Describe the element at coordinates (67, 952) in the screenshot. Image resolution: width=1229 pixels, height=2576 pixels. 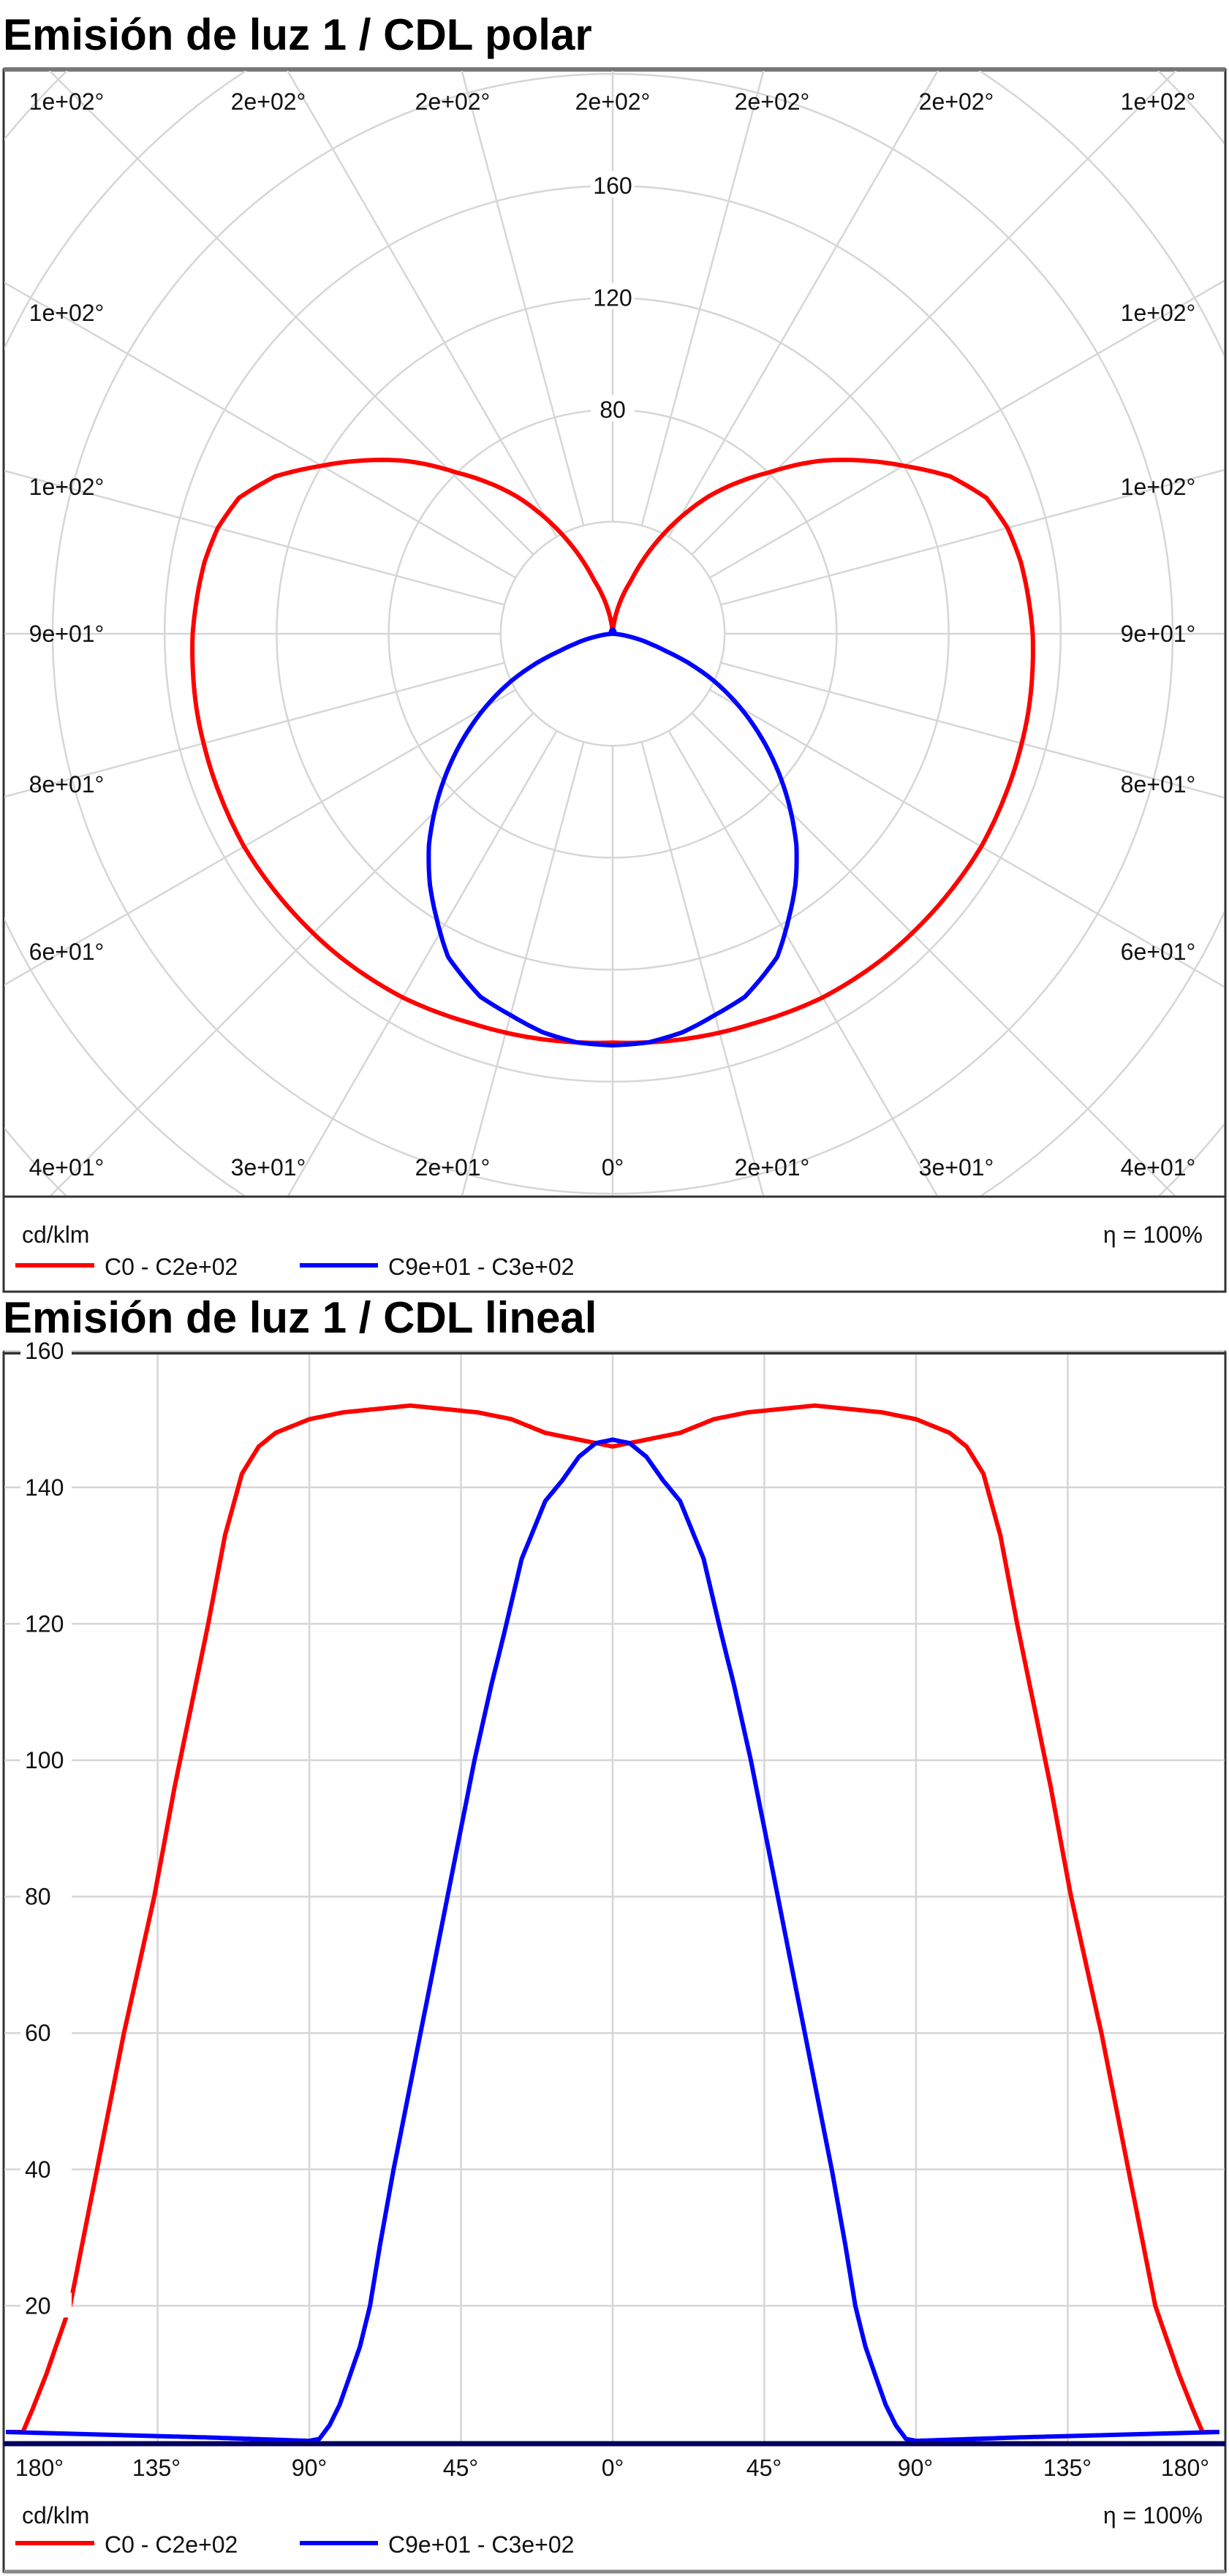
I see `polar-angle-label-left: 6e+01°` at that location.